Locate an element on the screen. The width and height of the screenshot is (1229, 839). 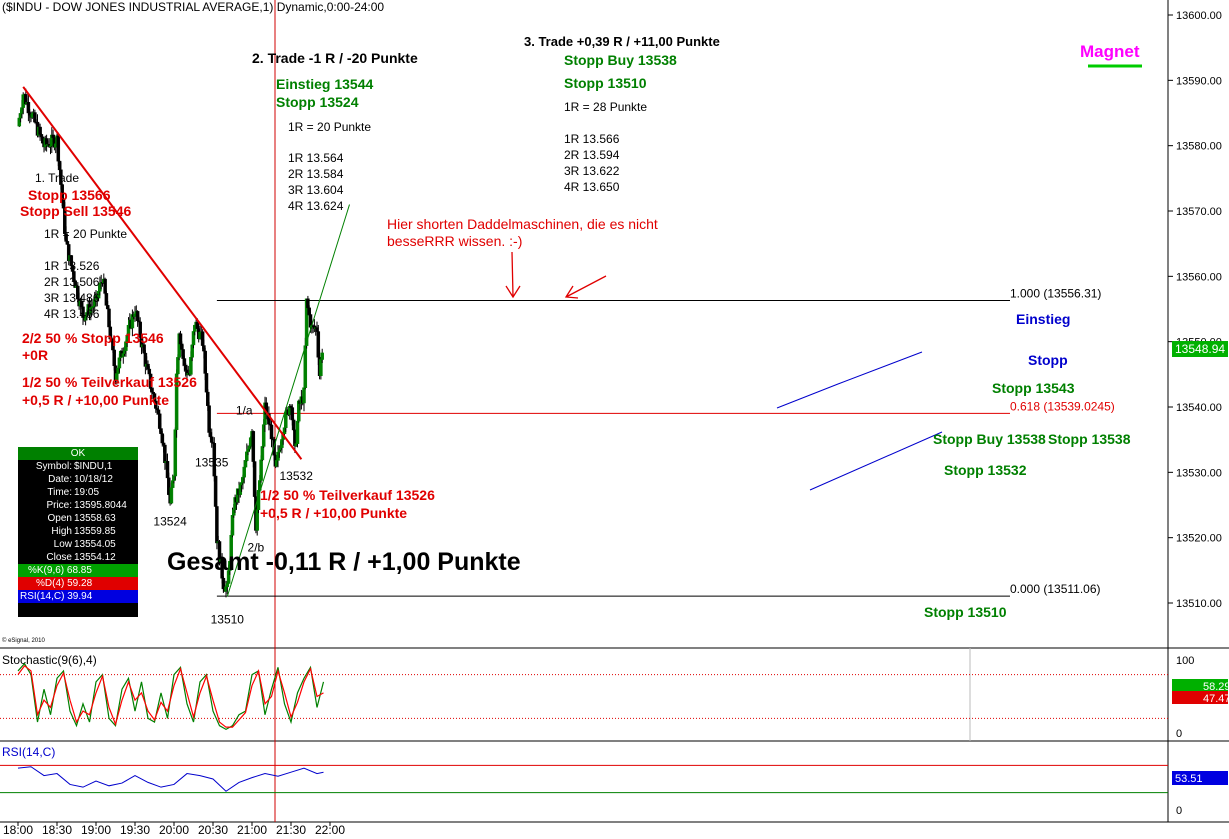
trade2-title: 2. Trade -1 R / -20 Punkte is located at coordinates (335, 58).